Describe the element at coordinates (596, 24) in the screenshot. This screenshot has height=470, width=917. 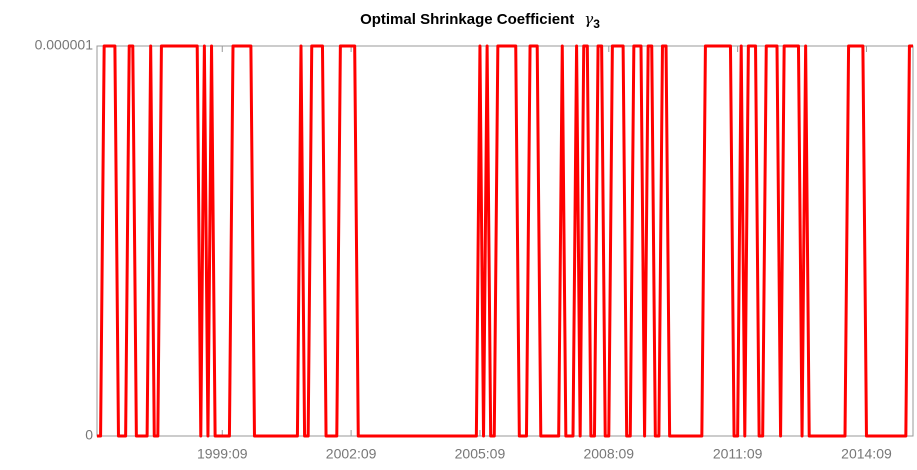
I see `title-subscript: 3` at that location.